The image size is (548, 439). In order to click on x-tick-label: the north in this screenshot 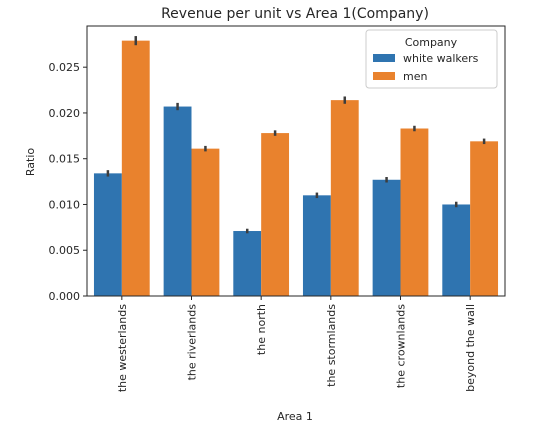, I will do `click(261, 329)`.